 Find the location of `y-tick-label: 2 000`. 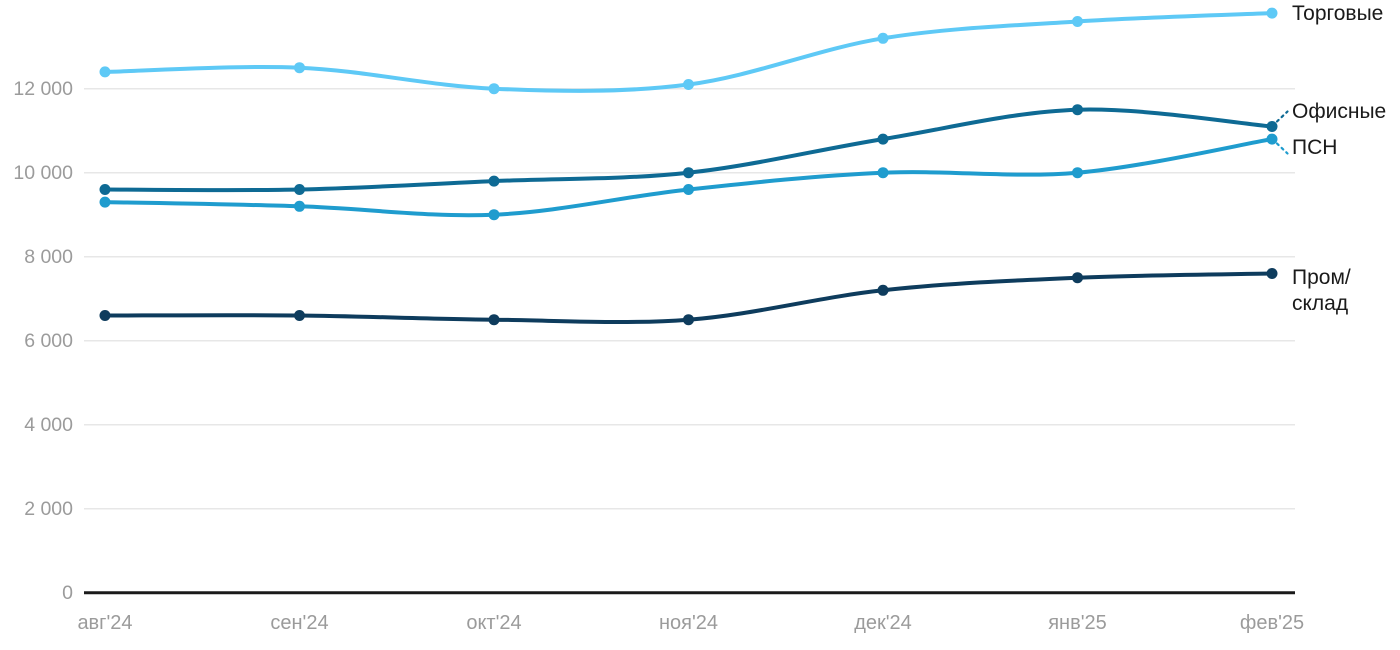

y-tick-label: 2 000 is located at coordinates (48, 509).